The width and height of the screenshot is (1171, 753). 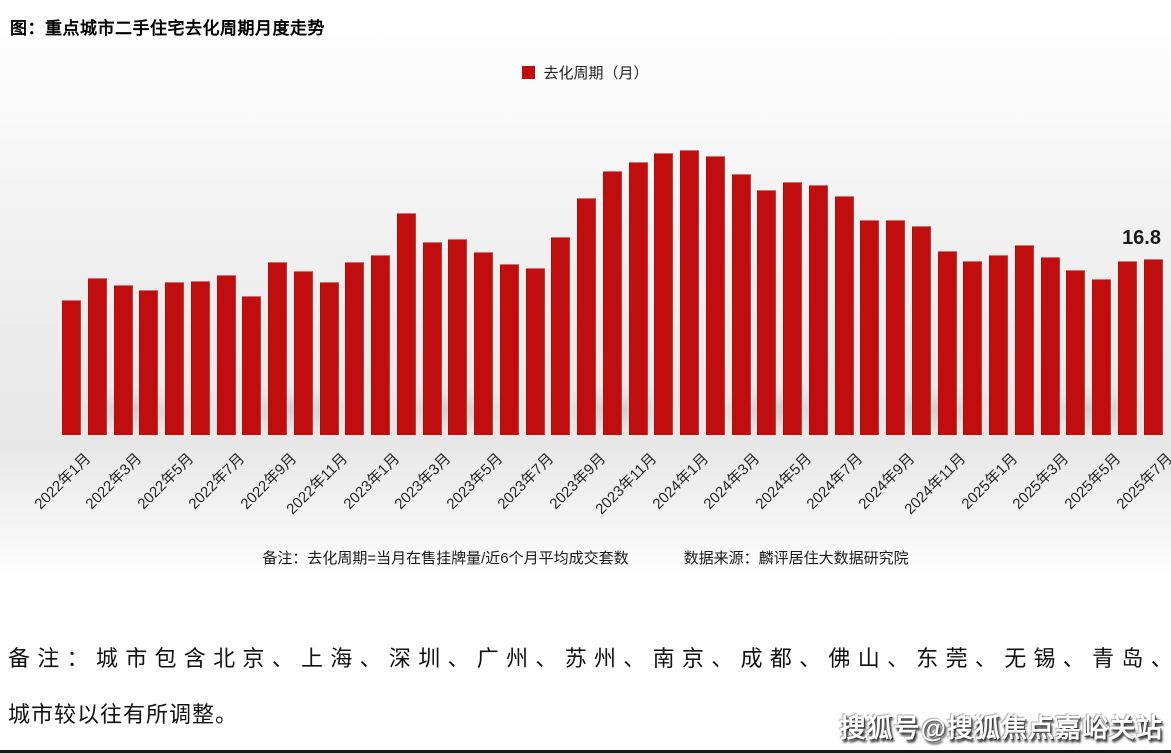 I want to click on bar-2023年8月, so click(x=561, y=336).